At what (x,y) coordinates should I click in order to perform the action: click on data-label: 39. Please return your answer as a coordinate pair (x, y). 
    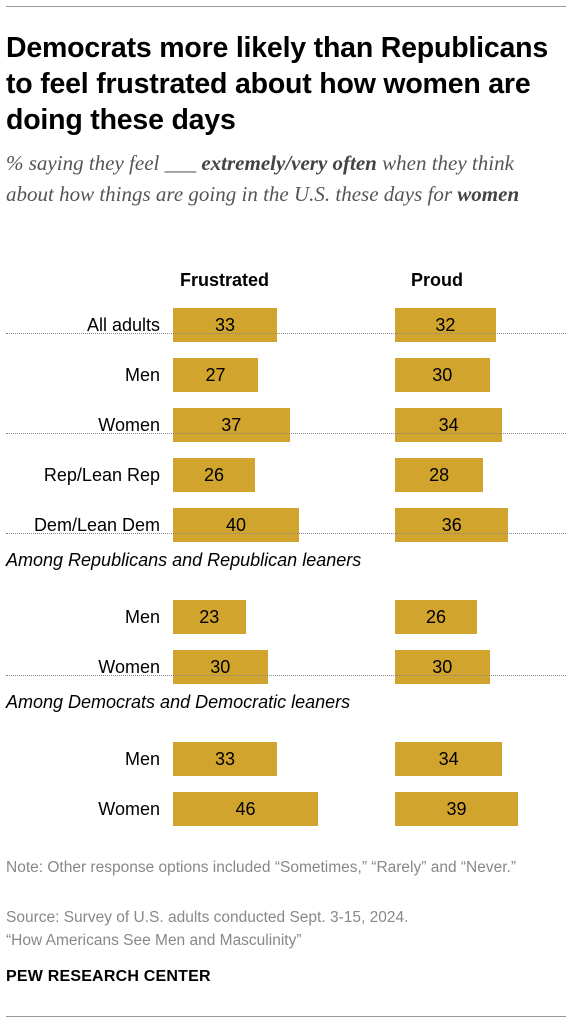
    Looking at the image, I should click on (456, 809).